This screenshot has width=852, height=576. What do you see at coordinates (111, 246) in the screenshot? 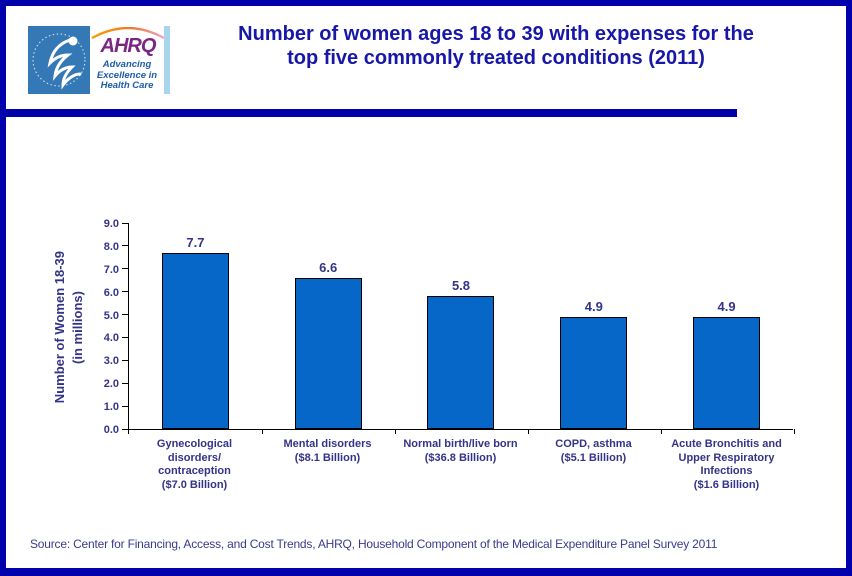
I see `y-tick-label: 8.0` at bounding box center [111, 246].